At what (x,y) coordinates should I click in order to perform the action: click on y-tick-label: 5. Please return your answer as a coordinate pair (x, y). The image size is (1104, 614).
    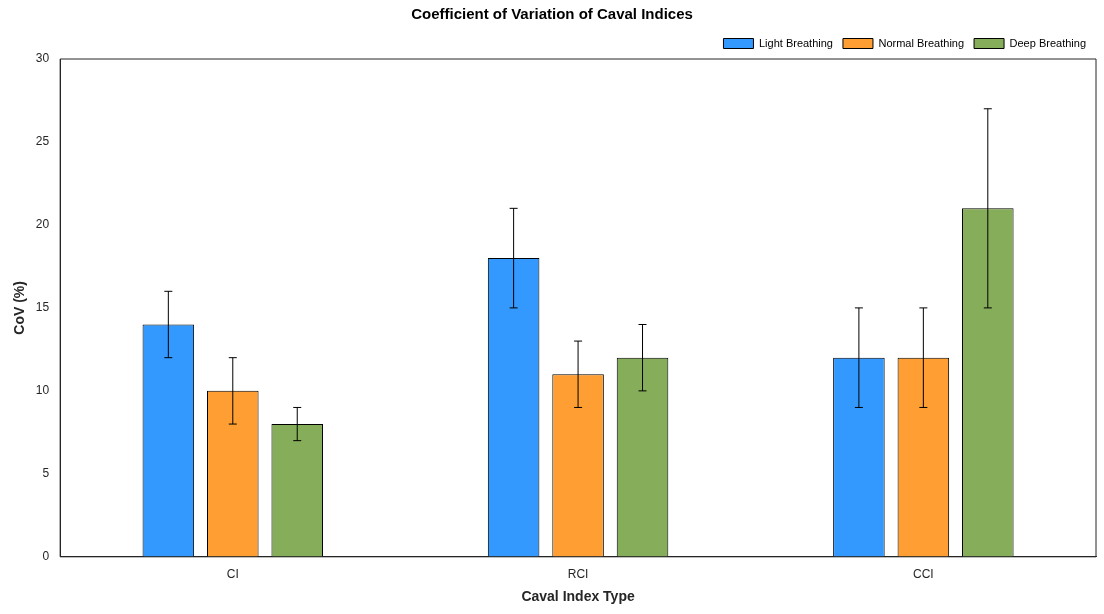
    Looking at the image, I should click on (46, 473).